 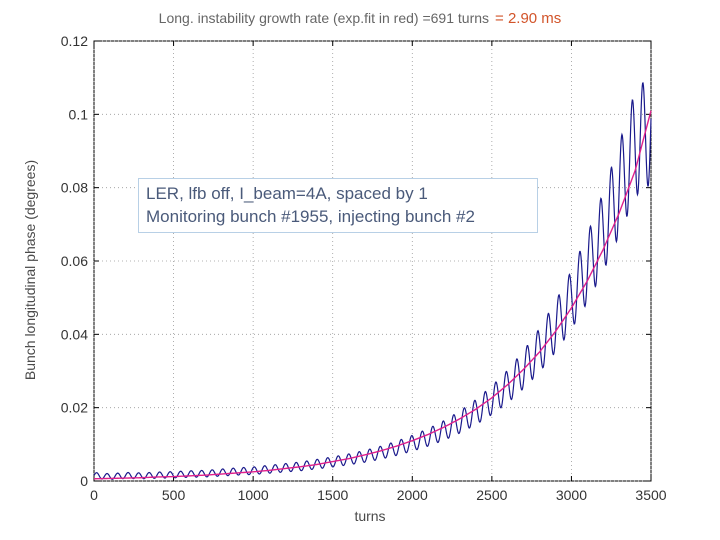 What do you see at coordinates (79, 114) in the screenshot?
I see `y-tick-label: 0.1` at bounding box center [79, 114].